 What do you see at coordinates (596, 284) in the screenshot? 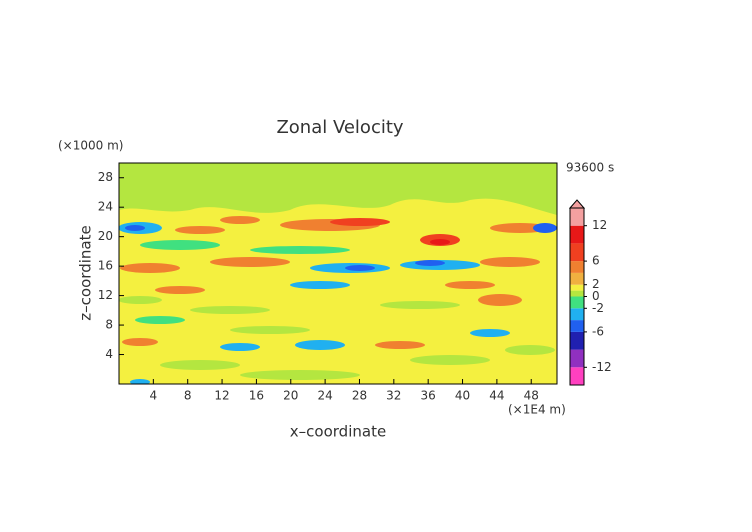
I see `colorbar-tick-label: 2` at bounding box center [596, 284].